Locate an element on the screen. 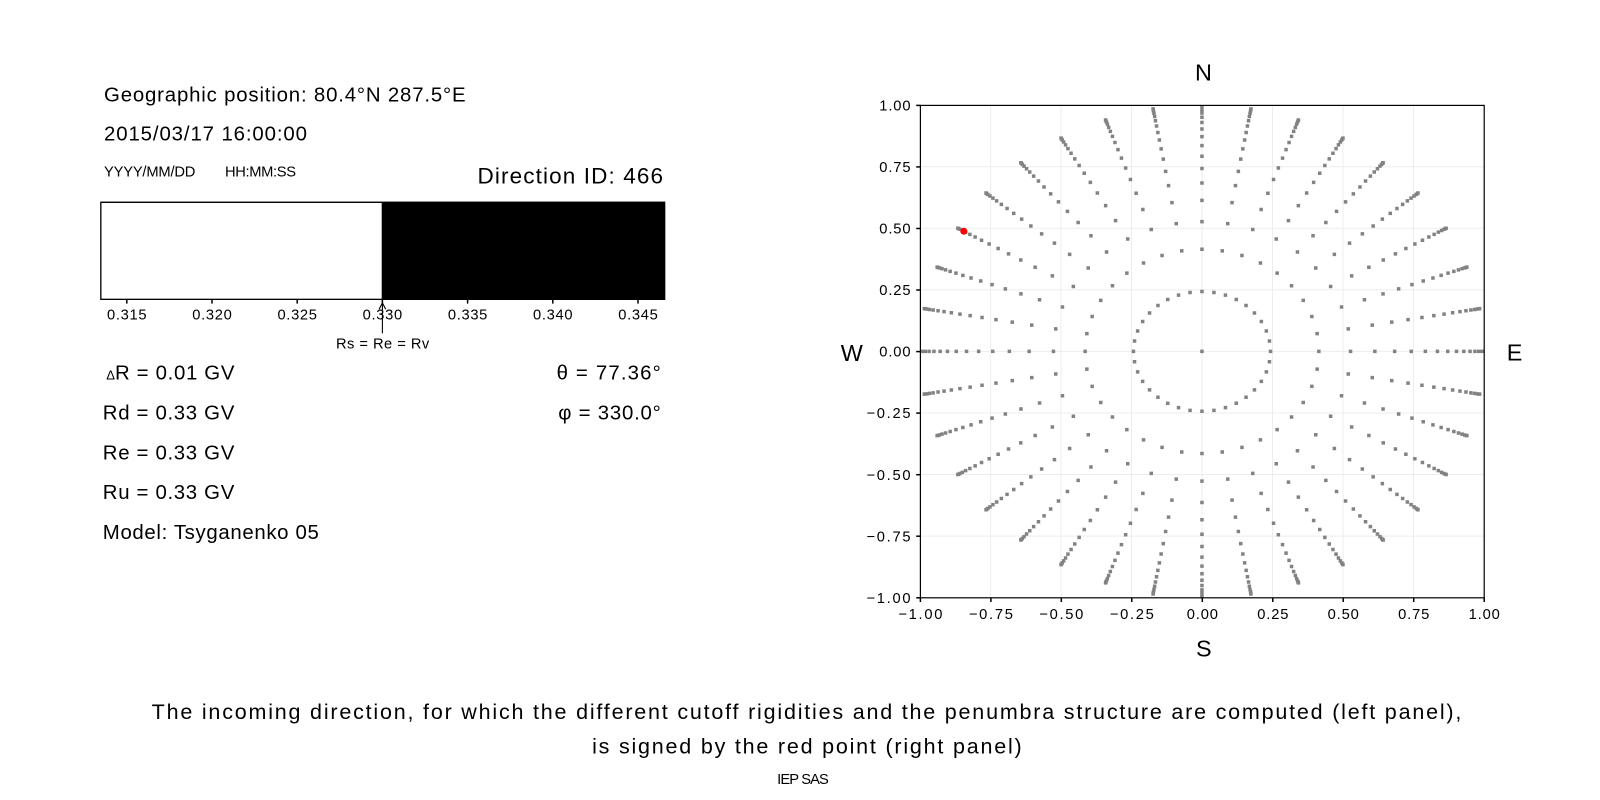 This screenshot has height=800, width=1600. svg-text: Re = 0.33 GV is located at coordinates (169, 453).